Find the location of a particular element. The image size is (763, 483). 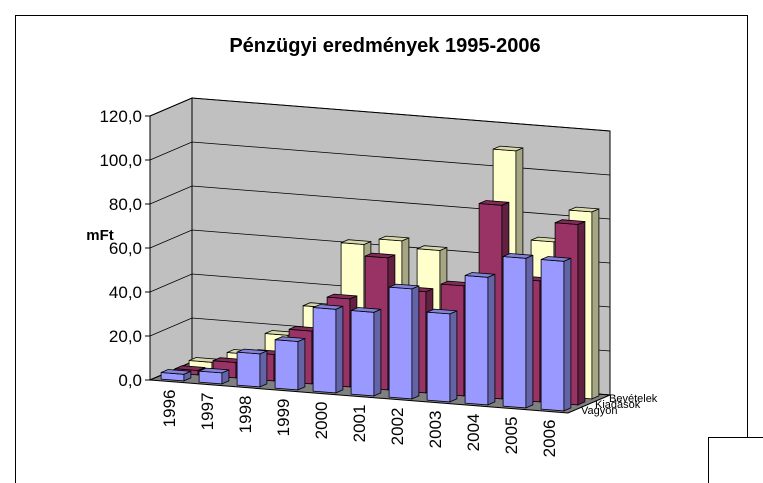

x-tick-label: 2004 is located at coordinates (473, 433).